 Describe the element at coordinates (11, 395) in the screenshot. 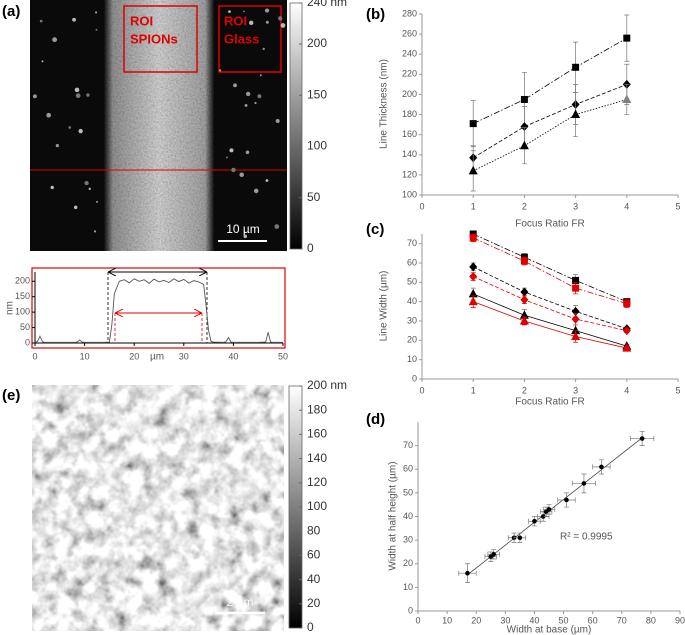

I see `panel-label: (e)` at that location.